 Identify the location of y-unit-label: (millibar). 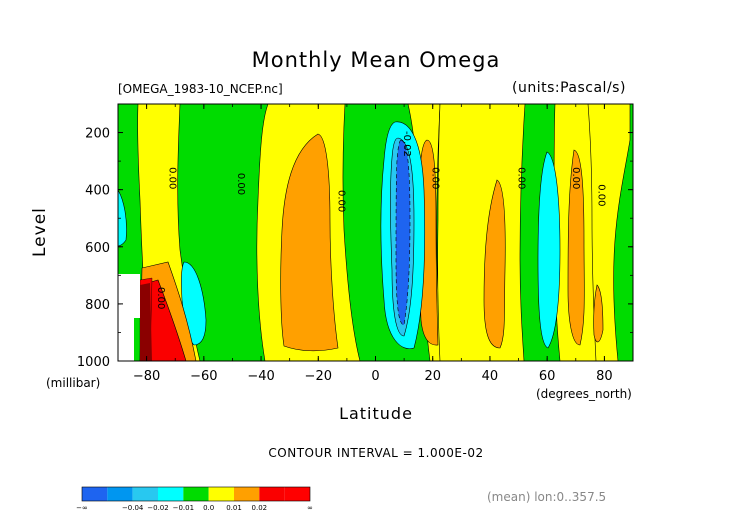
(73, 383).